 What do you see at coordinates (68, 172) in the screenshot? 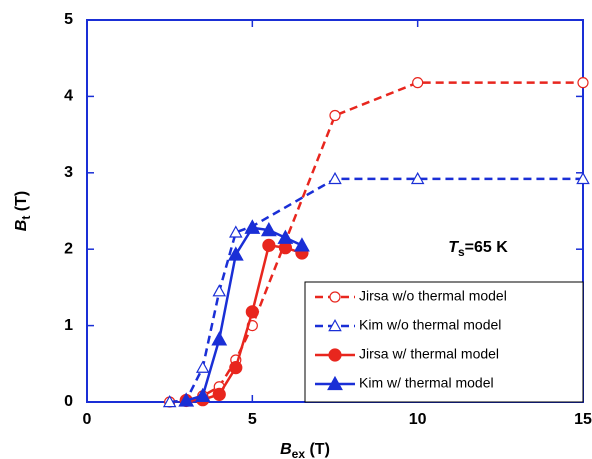
I see `y-tick-label: 3` at bounding box center [68, 172].